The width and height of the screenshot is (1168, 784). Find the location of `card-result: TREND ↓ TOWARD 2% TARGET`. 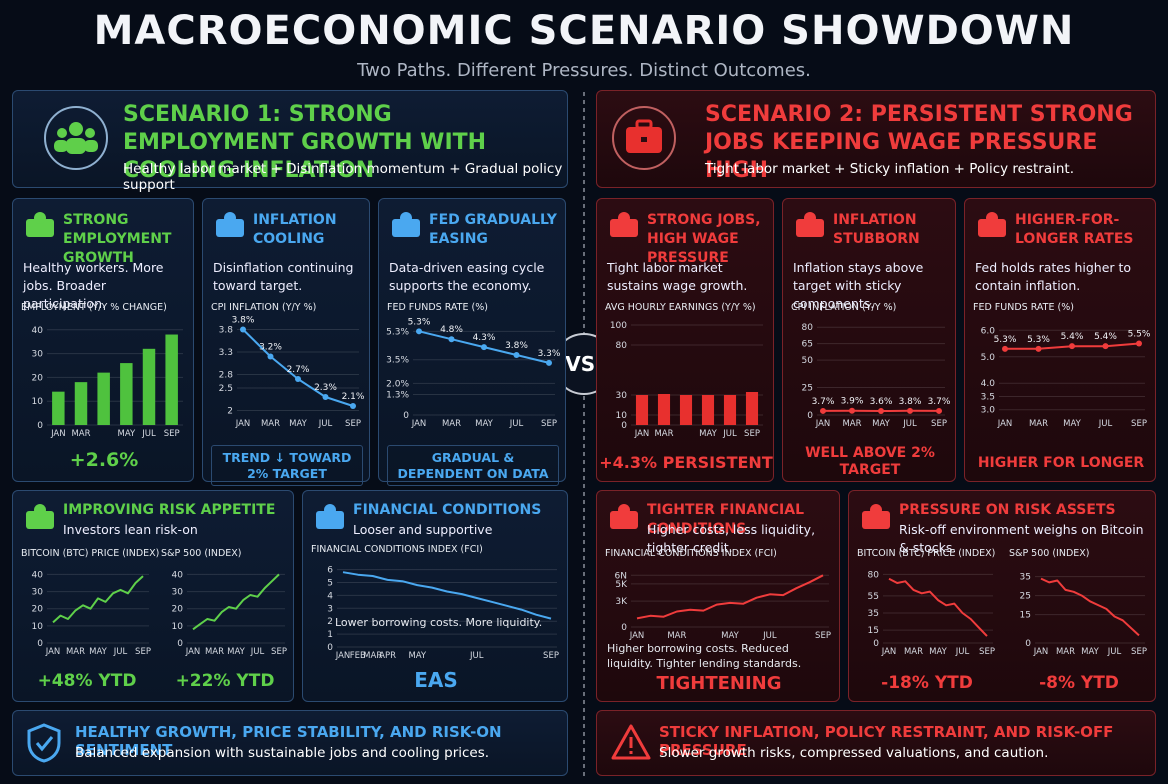

card-result: TREND ↓ TOWARD 2% TARGET is located at coordinates (287, 465).